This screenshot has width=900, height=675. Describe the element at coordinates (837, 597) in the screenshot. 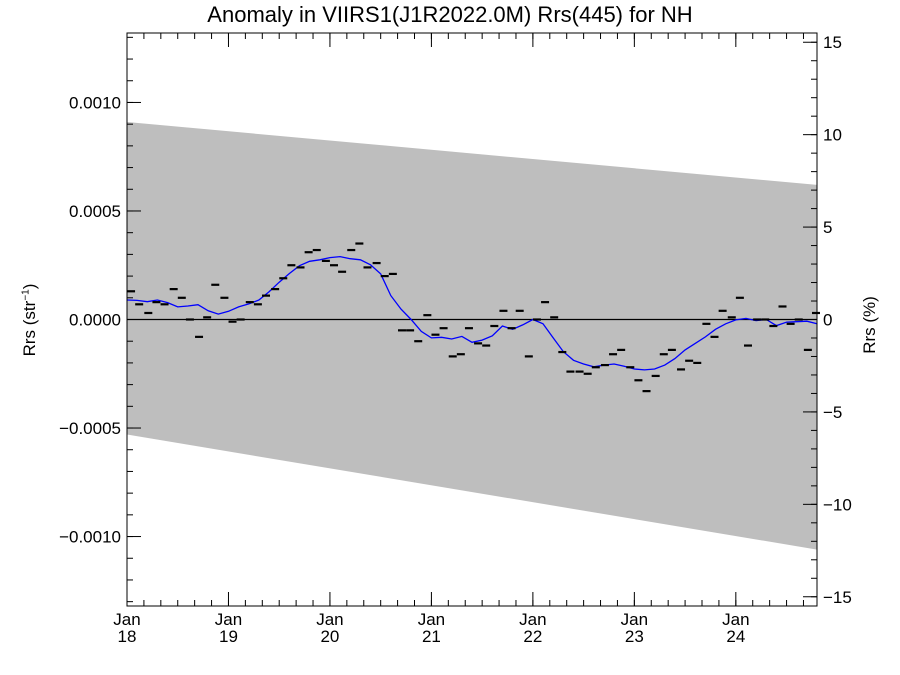

I see `right-tick-label: −15` at that location.